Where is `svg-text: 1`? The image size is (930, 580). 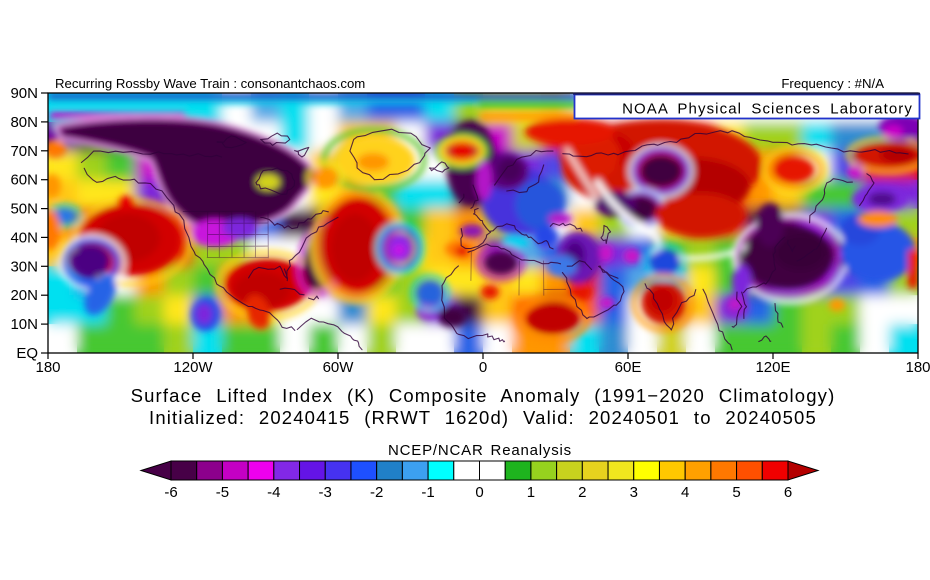 svg-text: 1 is located at coordinates (531, 492).